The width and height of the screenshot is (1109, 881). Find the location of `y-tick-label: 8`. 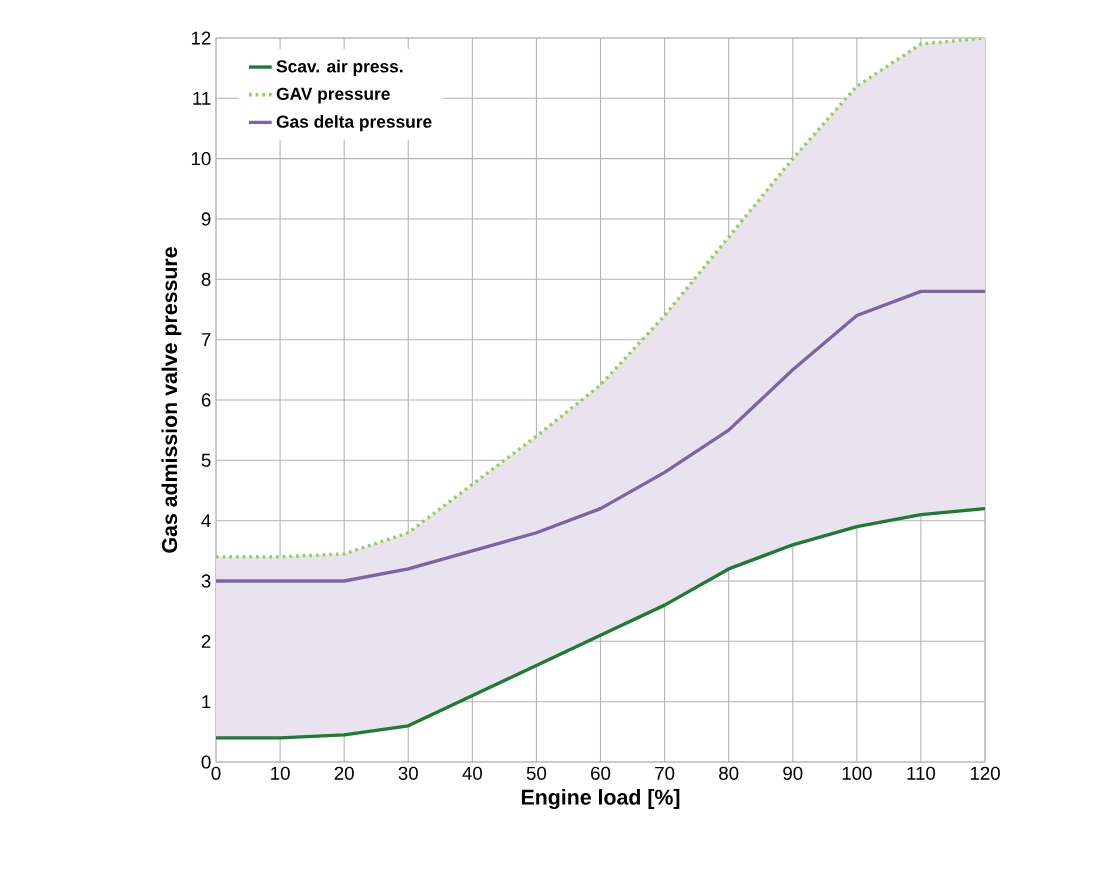

y-tick-label: 8 is located at coordinates (206, 279).